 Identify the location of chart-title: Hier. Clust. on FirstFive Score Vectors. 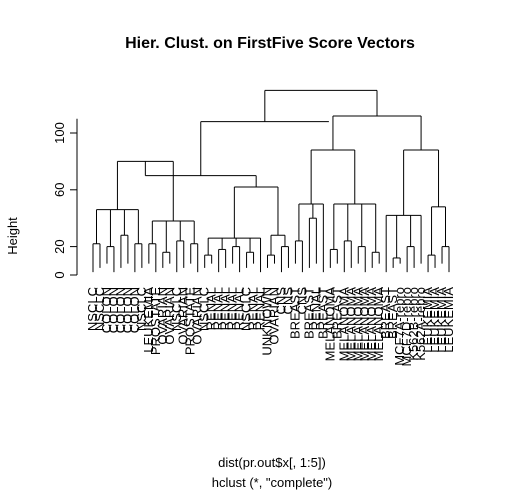
(270, 43).